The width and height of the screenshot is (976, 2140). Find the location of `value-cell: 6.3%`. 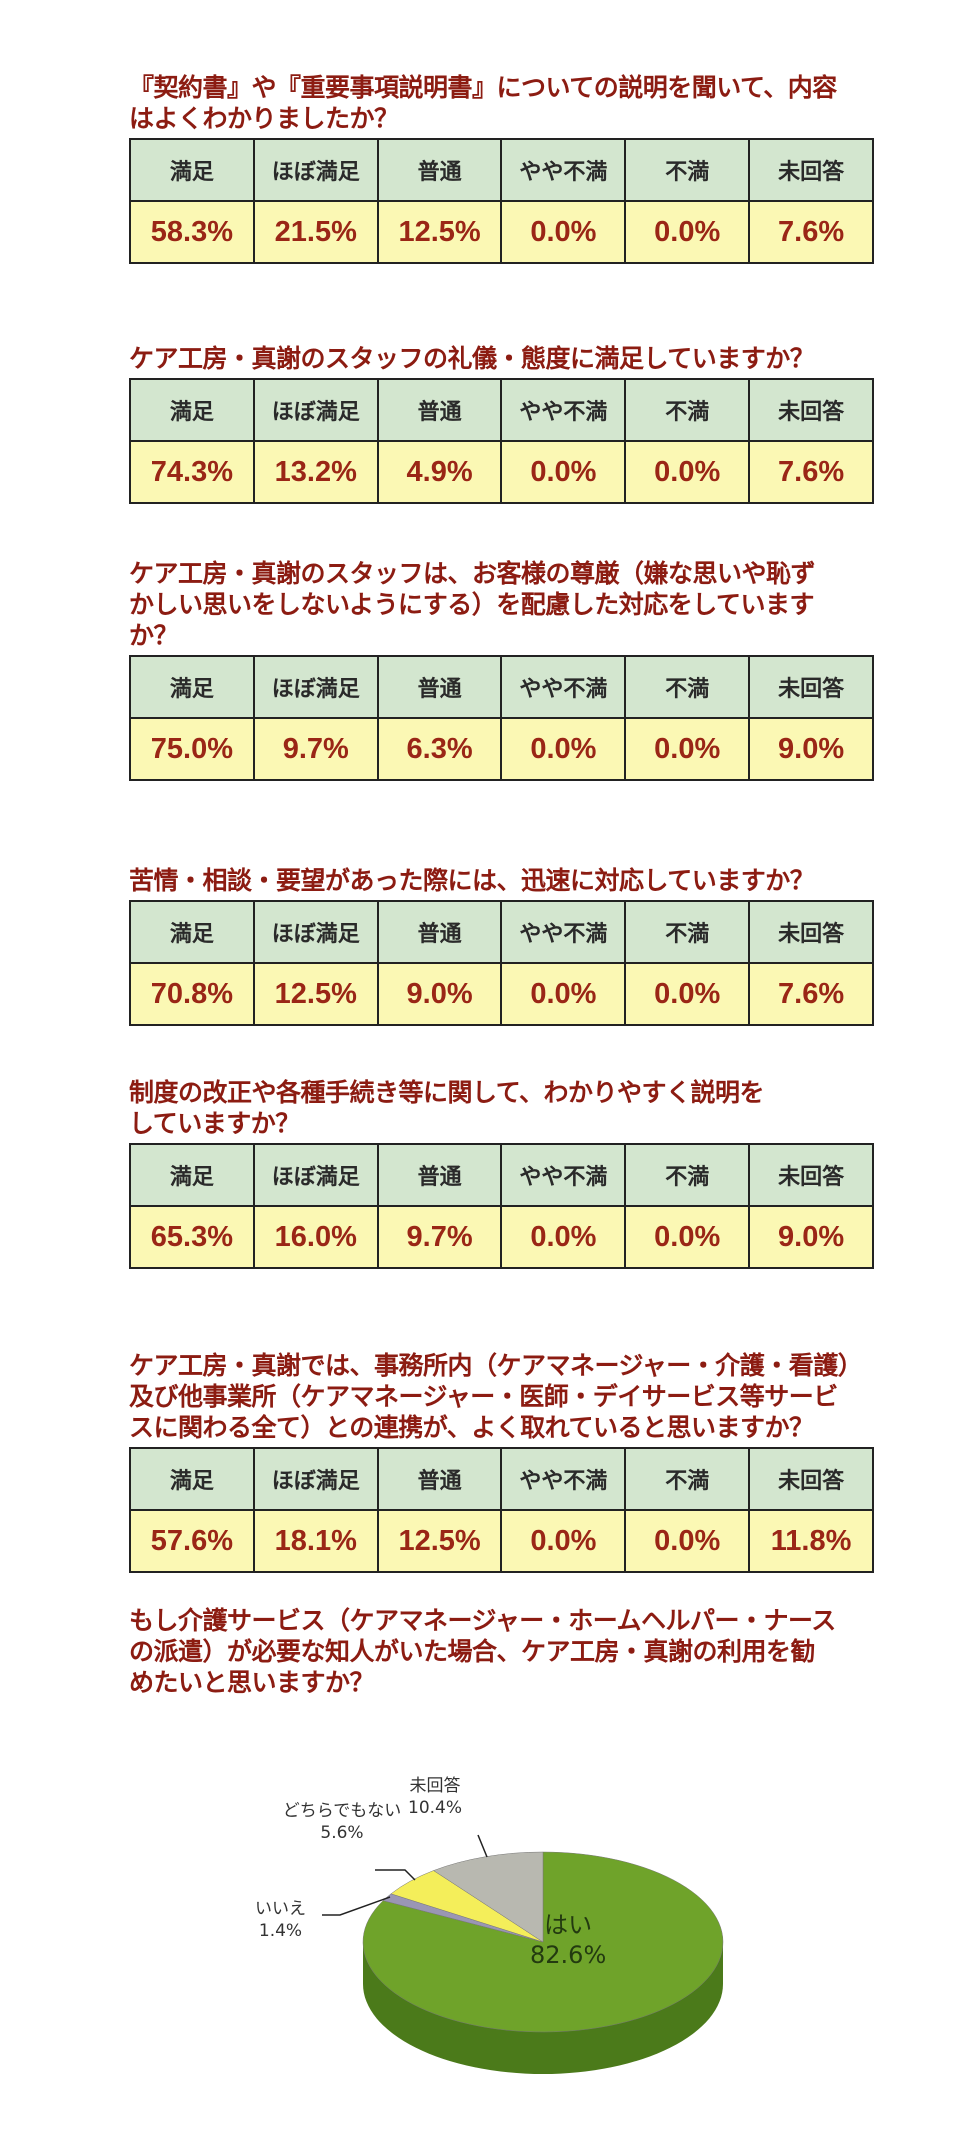

value-cell: 6.3% is located at coordinates (439, 749).